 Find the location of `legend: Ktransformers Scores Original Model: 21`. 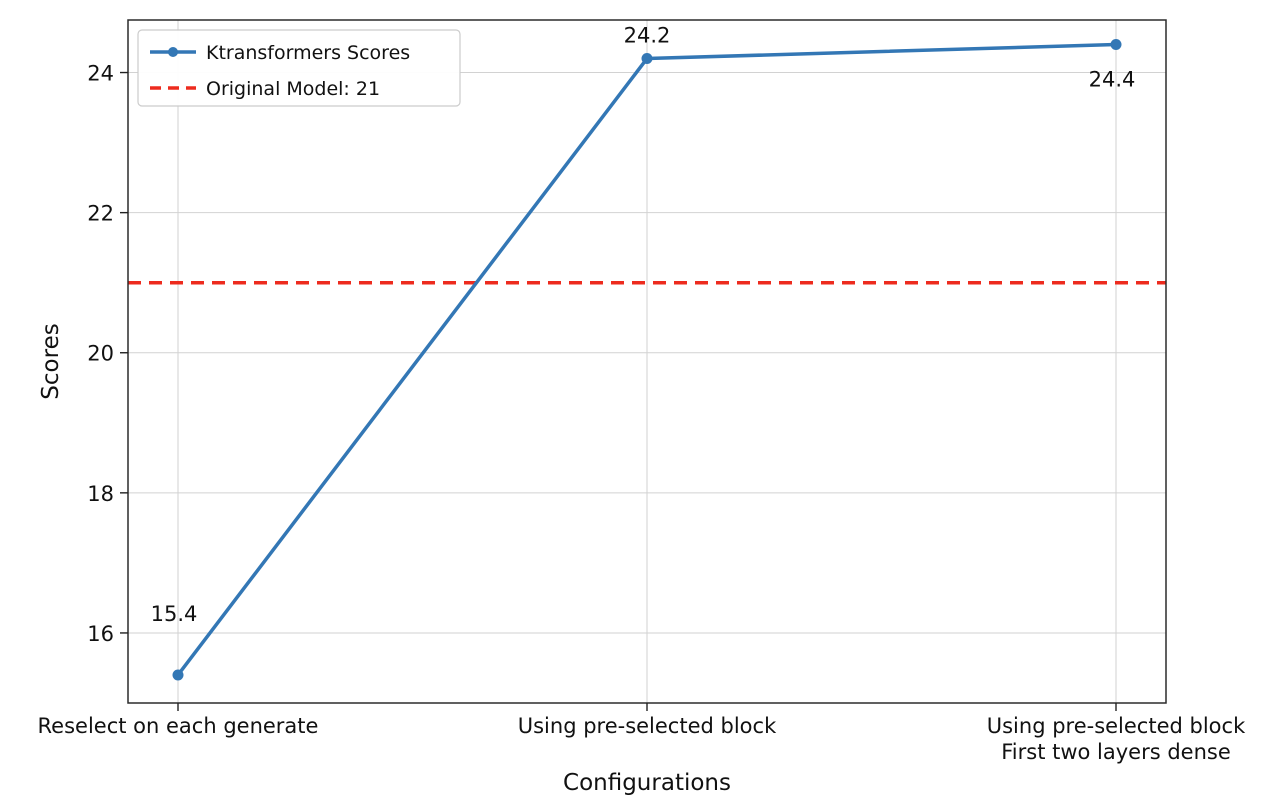

legend: Ktransformers Scores Original Model: 21 is located at coordinates (299, 68).